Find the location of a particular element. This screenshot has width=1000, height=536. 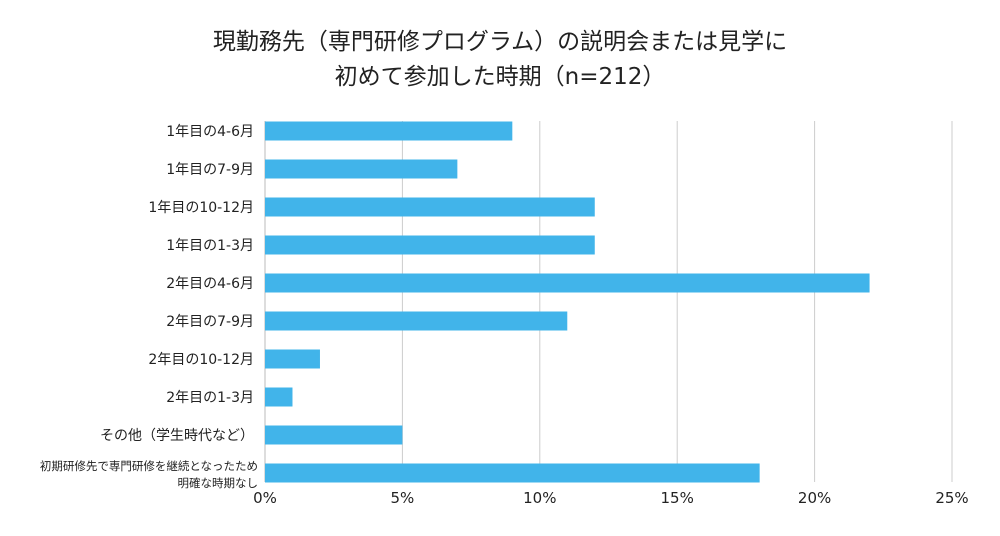

y-category-label: 初期研修先で専門研修を継続となったため is located at coordinates (149, 466).